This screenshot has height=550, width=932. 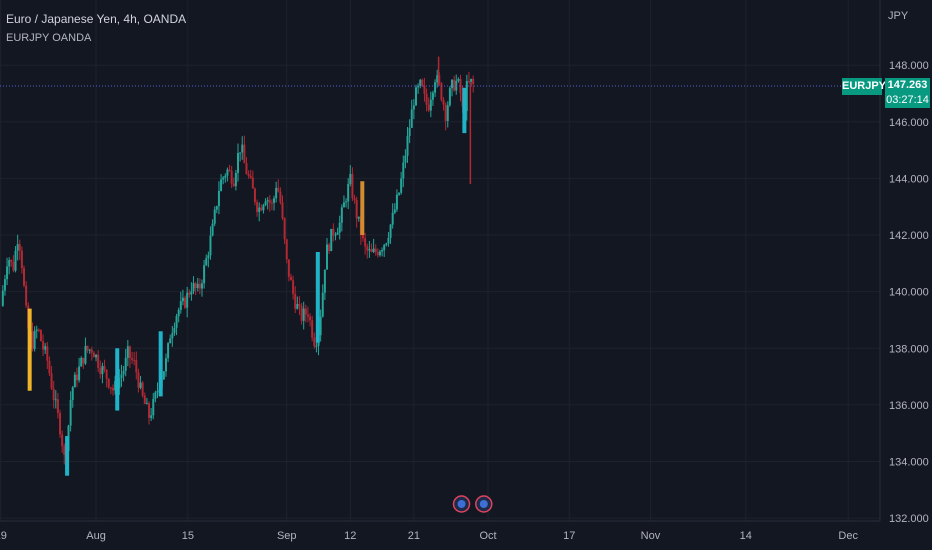 What do you see at coordinates (909, 406) in the screenshot?
I see `y-tick-label: 136.000` at bounding box center [909, 406].